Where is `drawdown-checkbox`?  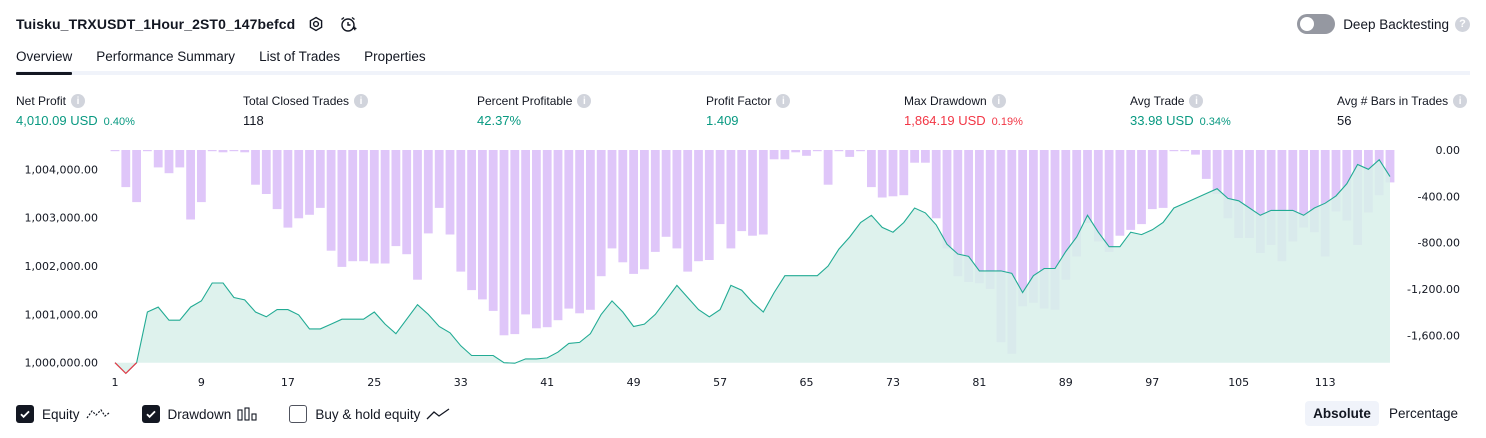
drawdown-checkbox is located at coordinates (150, 414).